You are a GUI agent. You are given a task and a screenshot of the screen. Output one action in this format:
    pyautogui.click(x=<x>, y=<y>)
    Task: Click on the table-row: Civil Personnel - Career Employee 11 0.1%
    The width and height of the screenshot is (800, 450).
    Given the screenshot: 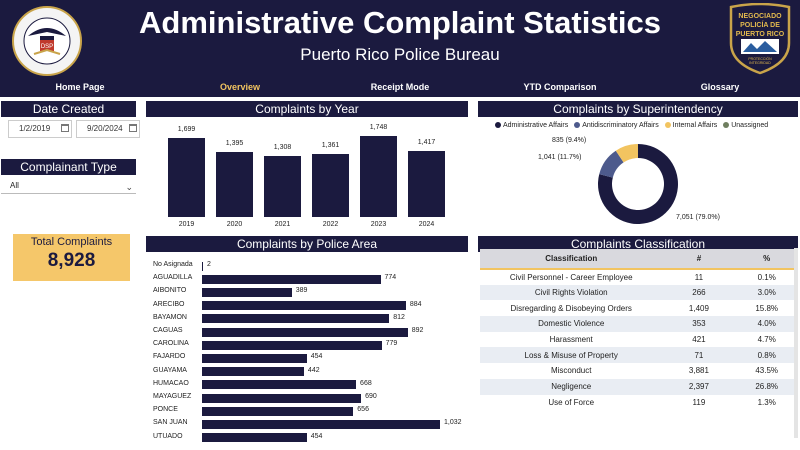 What is the action you would take?
    pyautogui.click(x=639, y=277)
    